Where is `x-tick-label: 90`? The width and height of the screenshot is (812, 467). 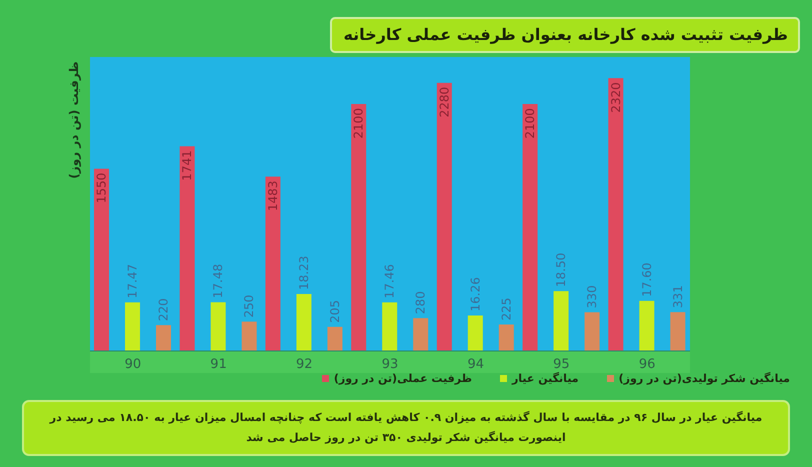 x-tick-label: 90 is located at coordinates (133, 364).